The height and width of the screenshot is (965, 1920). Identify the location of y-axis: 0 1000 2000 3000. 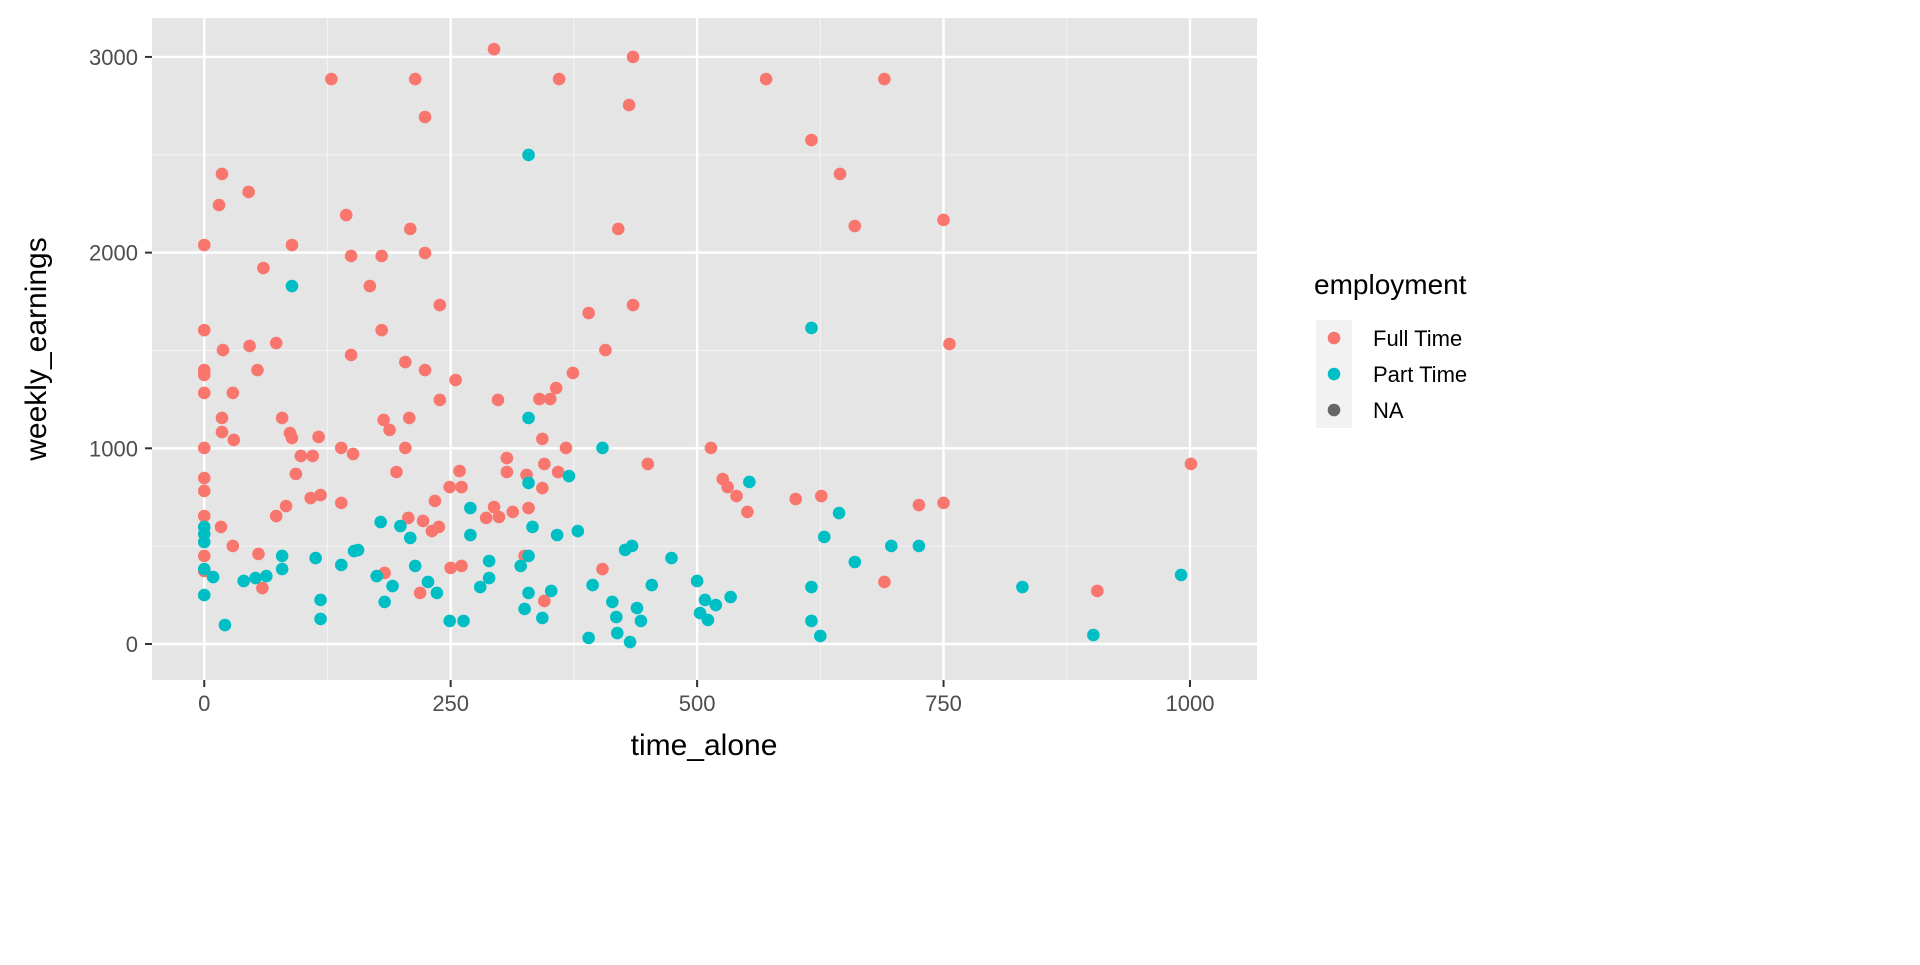
(120, 351).